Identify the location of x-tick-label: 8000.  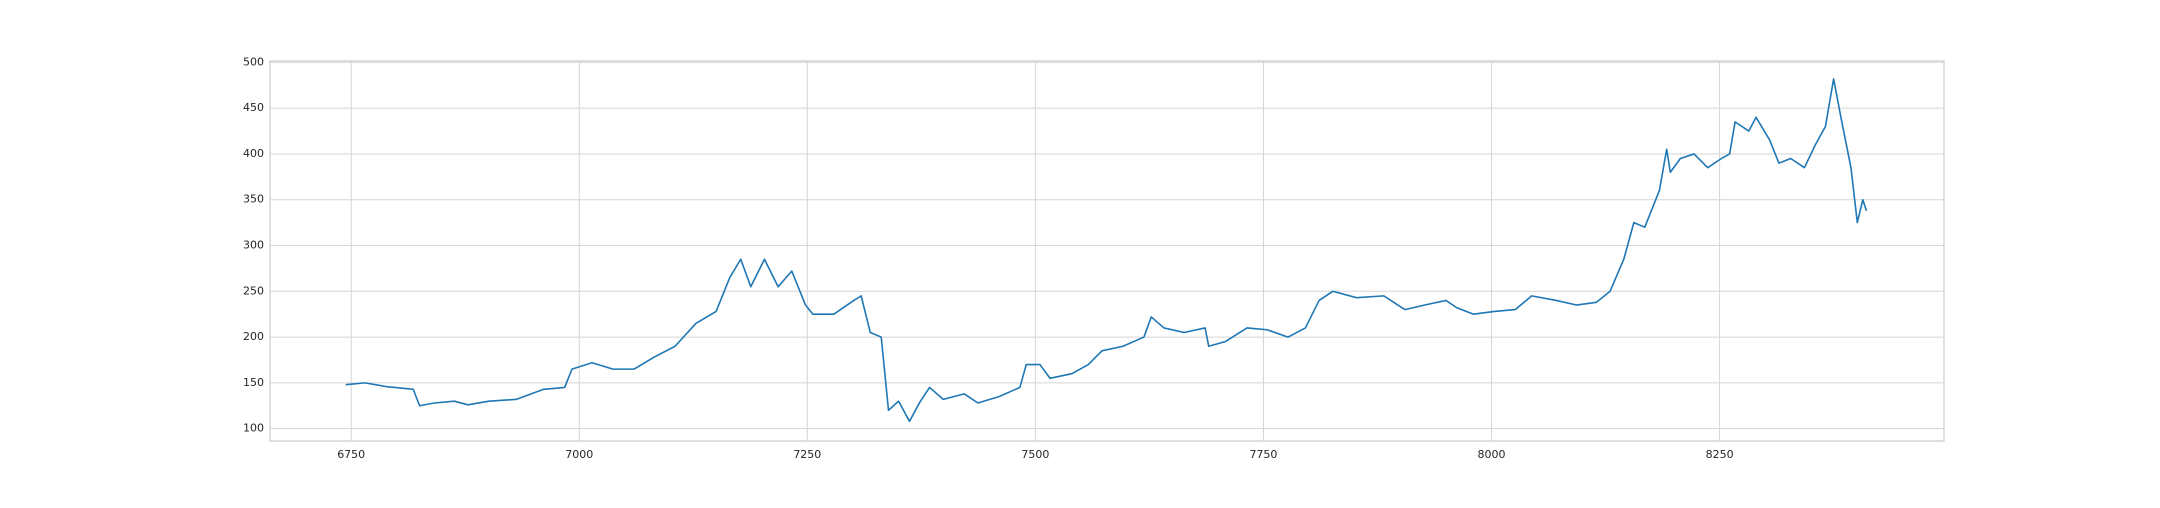
(1492, 454).